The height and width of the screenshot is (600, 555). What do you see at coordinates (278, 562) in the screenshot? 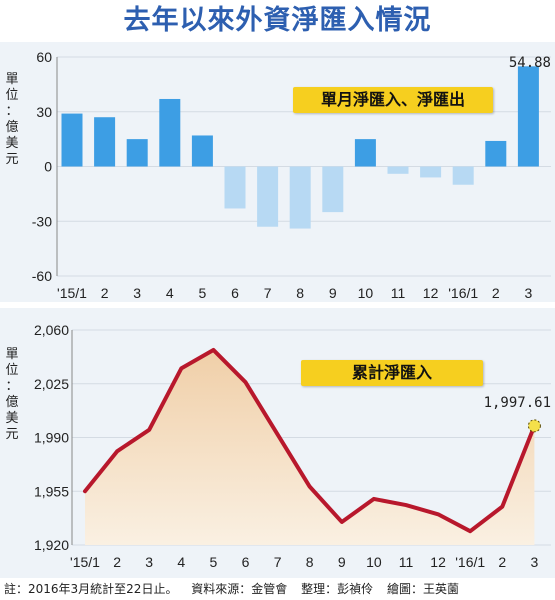
I see `bottom-x-tick-label: 7` at bounding box center [278, 562].